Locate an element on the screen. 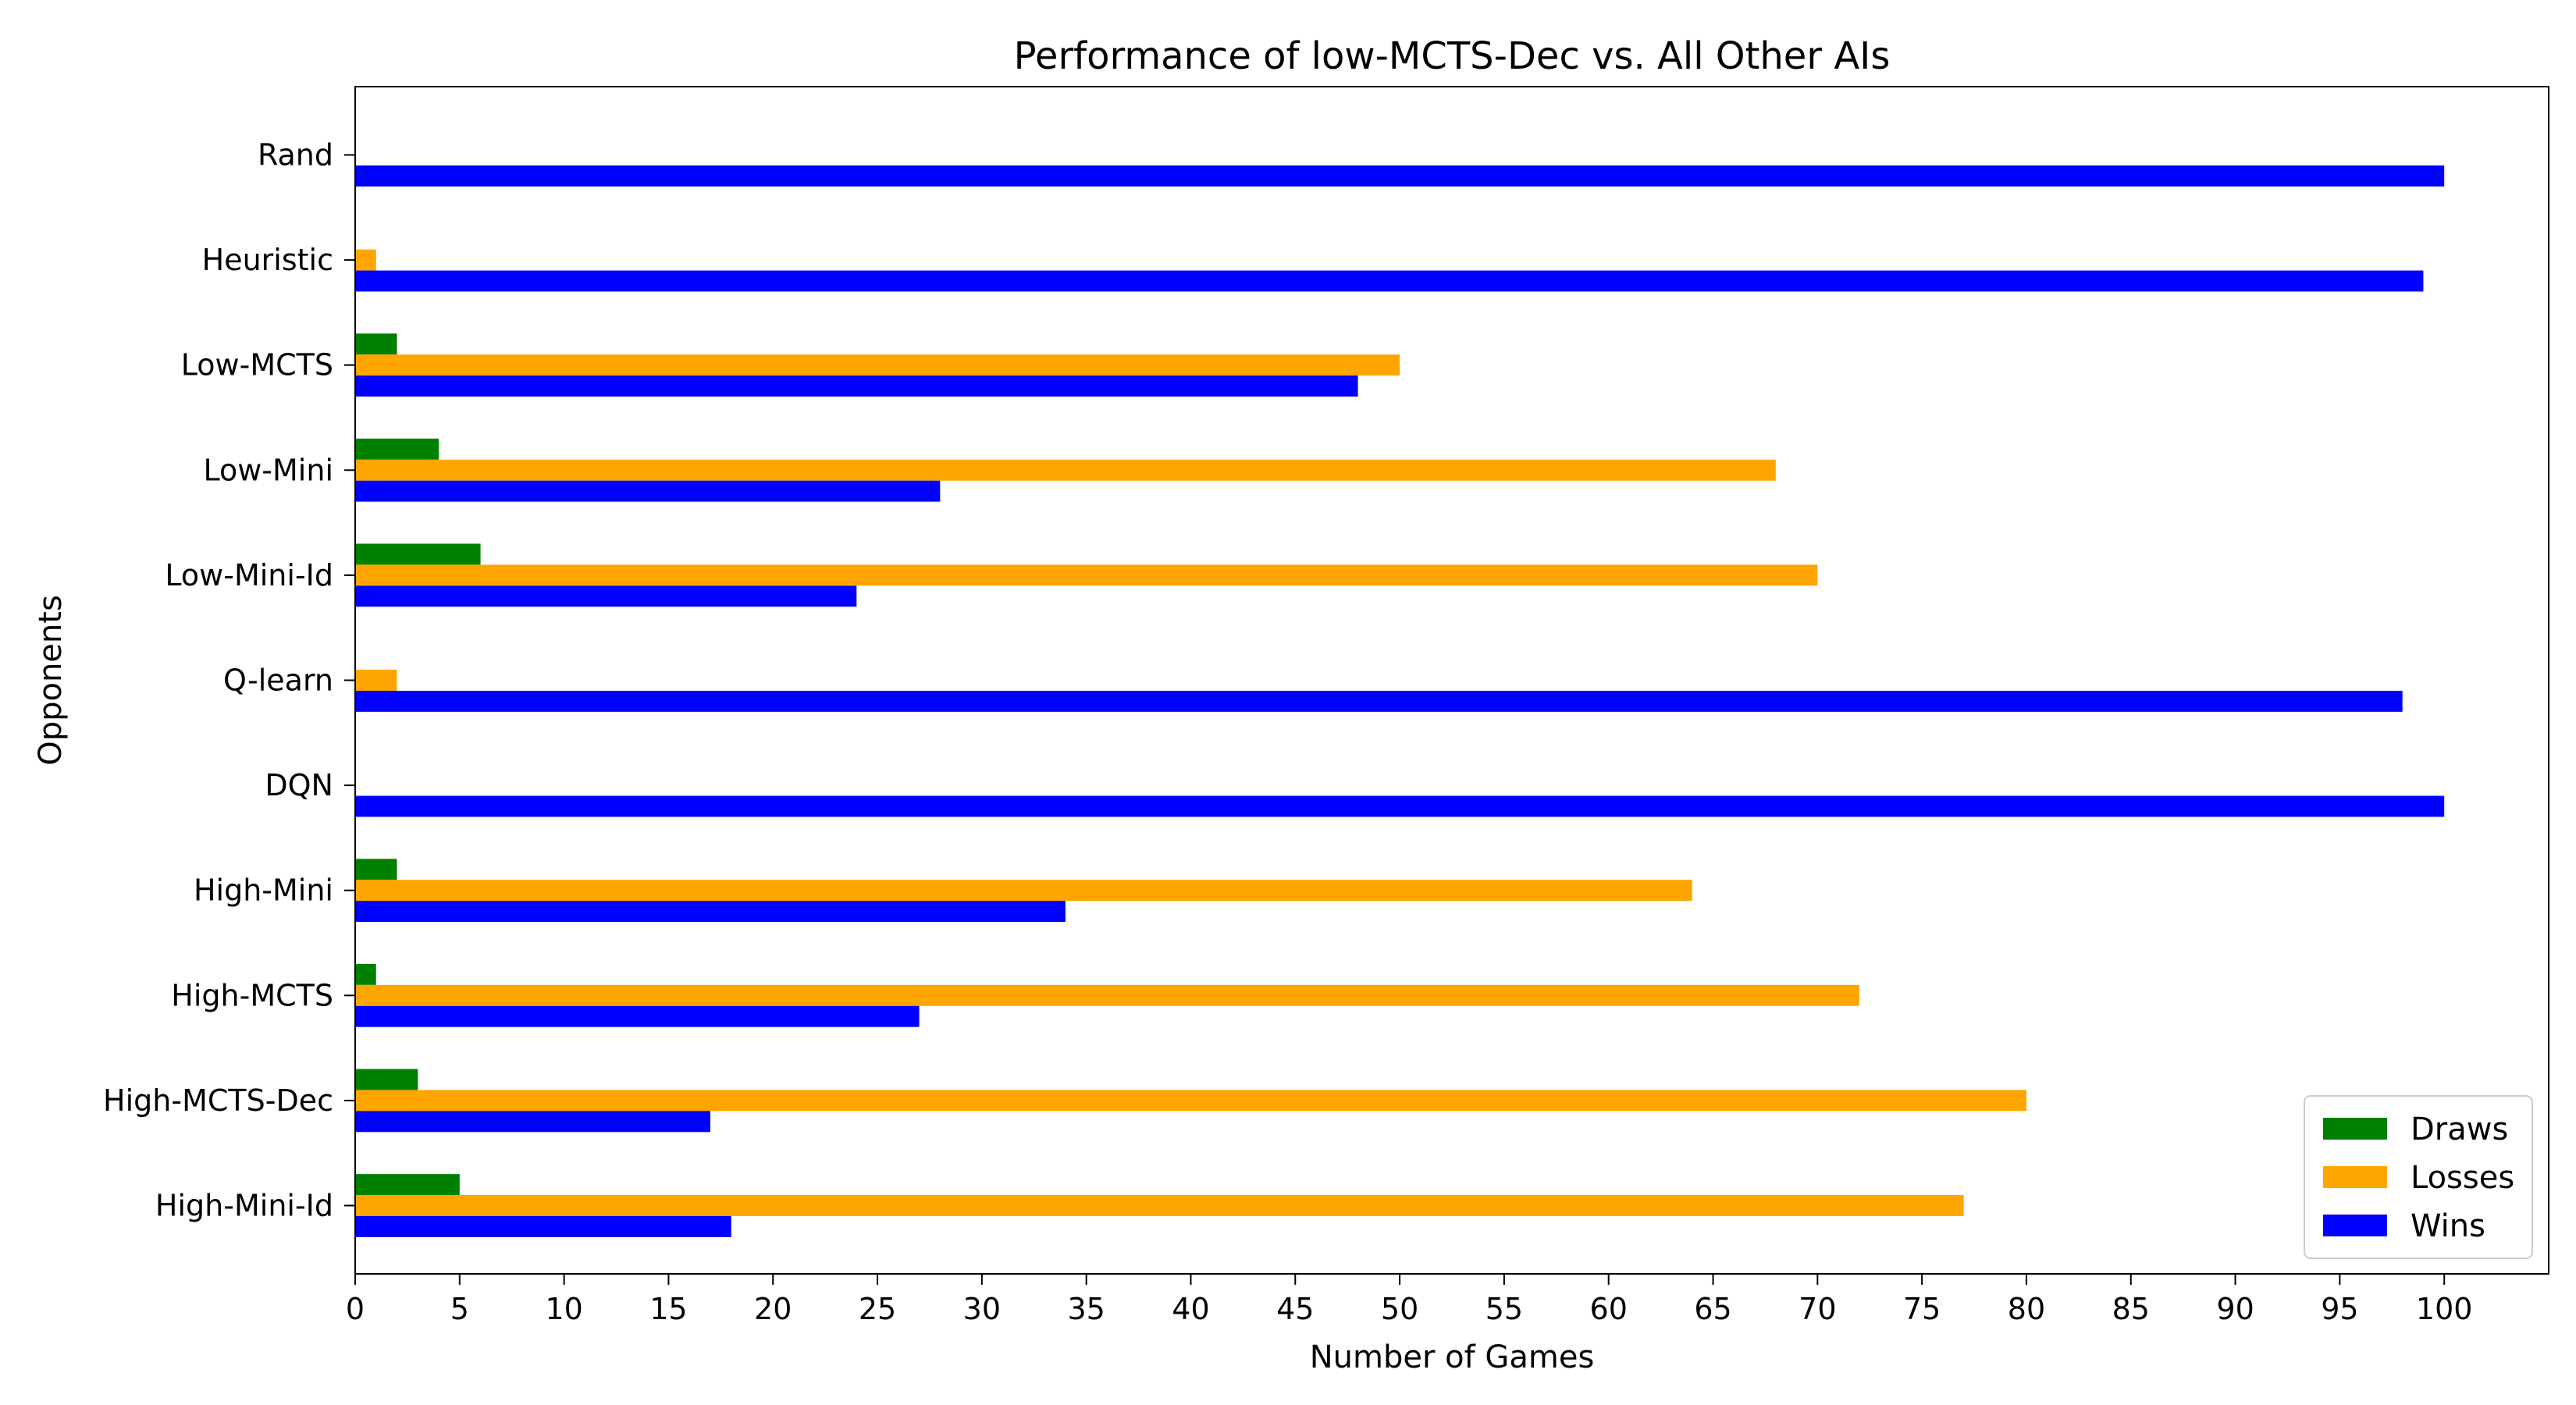 The height and width of the screenshot is (1405, 2576). y-tick-label: Low-Mini-Id is located at coordinates (249, 575).